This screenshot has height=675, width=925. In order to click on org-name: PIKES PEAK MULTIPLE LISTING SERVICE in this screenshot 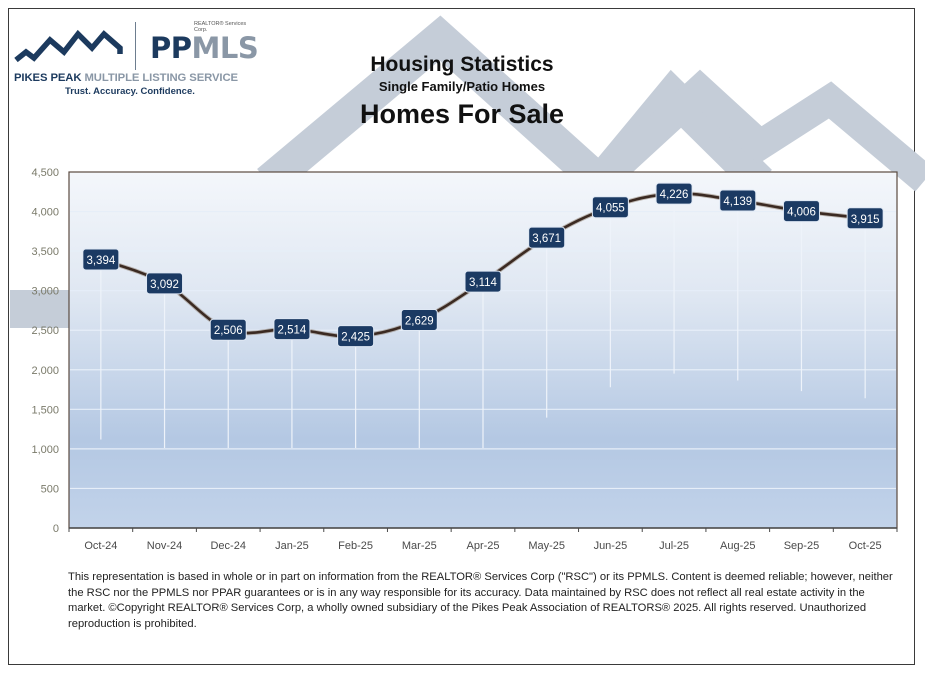, I will do `click(126, 78)`.